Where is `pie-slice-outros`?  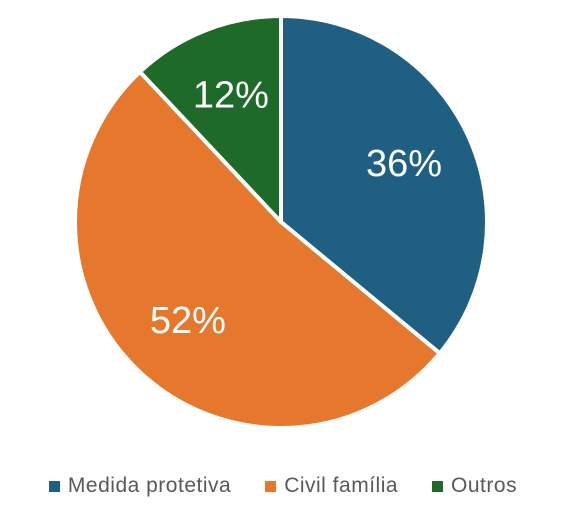 pie-slice-outros is located at coordinates (210, 119).